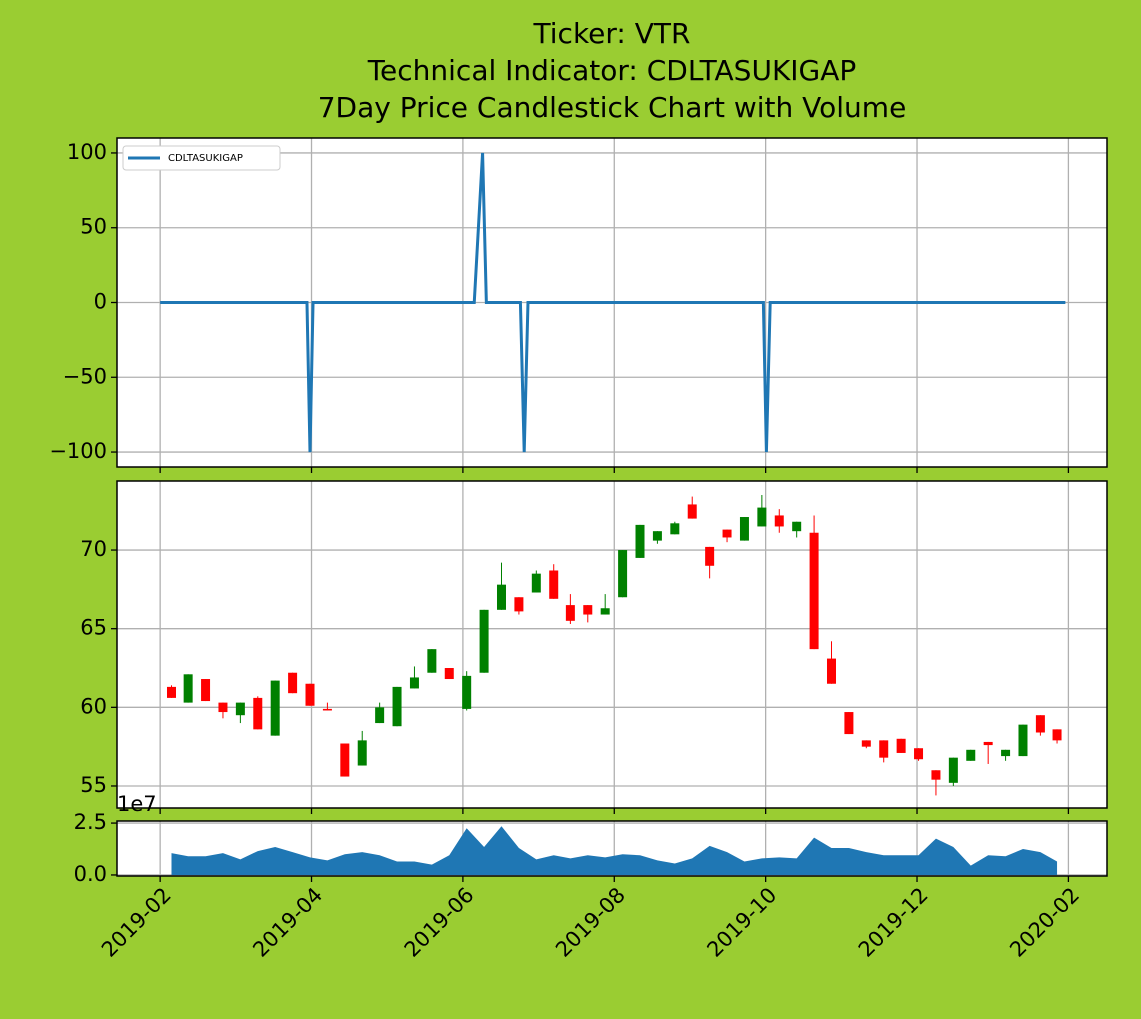 This screenshot has width=1141, height=1019. Describe the element at coordinates (93, 227) in the screenshot. I see `y-tick-label: 50` at that location.